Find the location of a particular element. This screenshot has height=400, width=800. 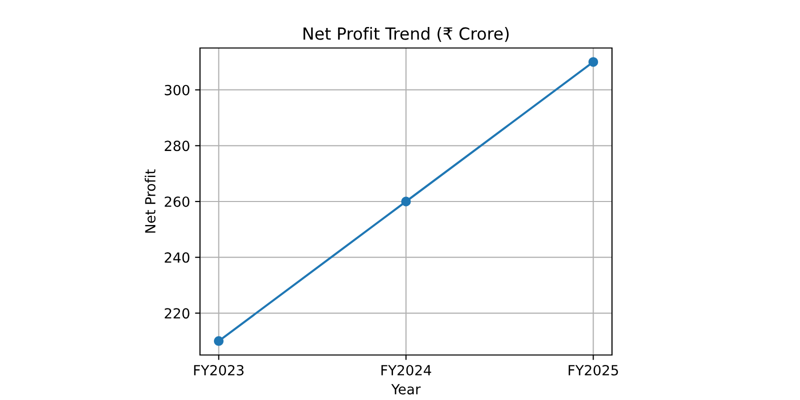

x-axis-title: Year is located at coordinates (406, 389).